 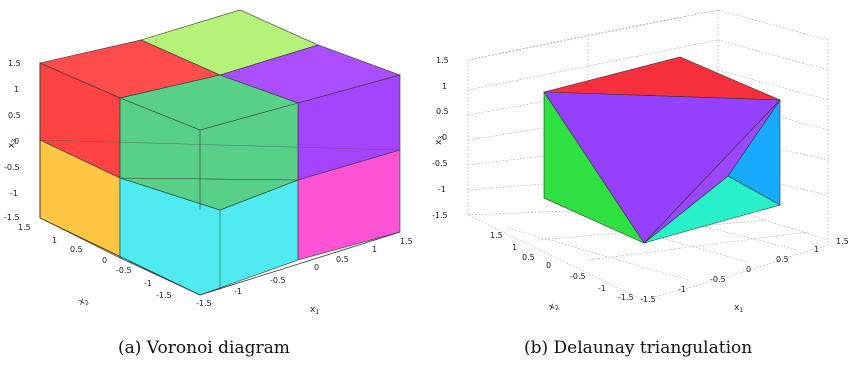 I want to click on caption-voronoi: (a) Voronoi diagram, so click(x=204, y=348).